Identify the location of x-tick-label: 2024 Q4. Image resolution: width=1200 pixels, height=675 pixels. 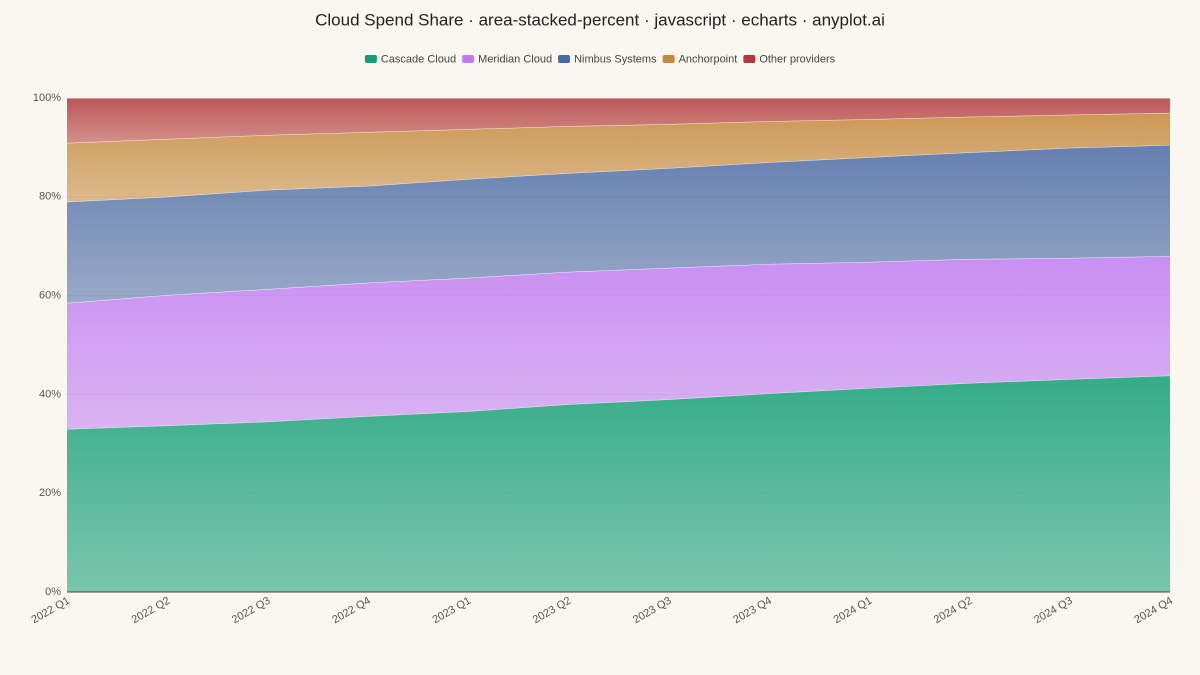
(1153, 610).